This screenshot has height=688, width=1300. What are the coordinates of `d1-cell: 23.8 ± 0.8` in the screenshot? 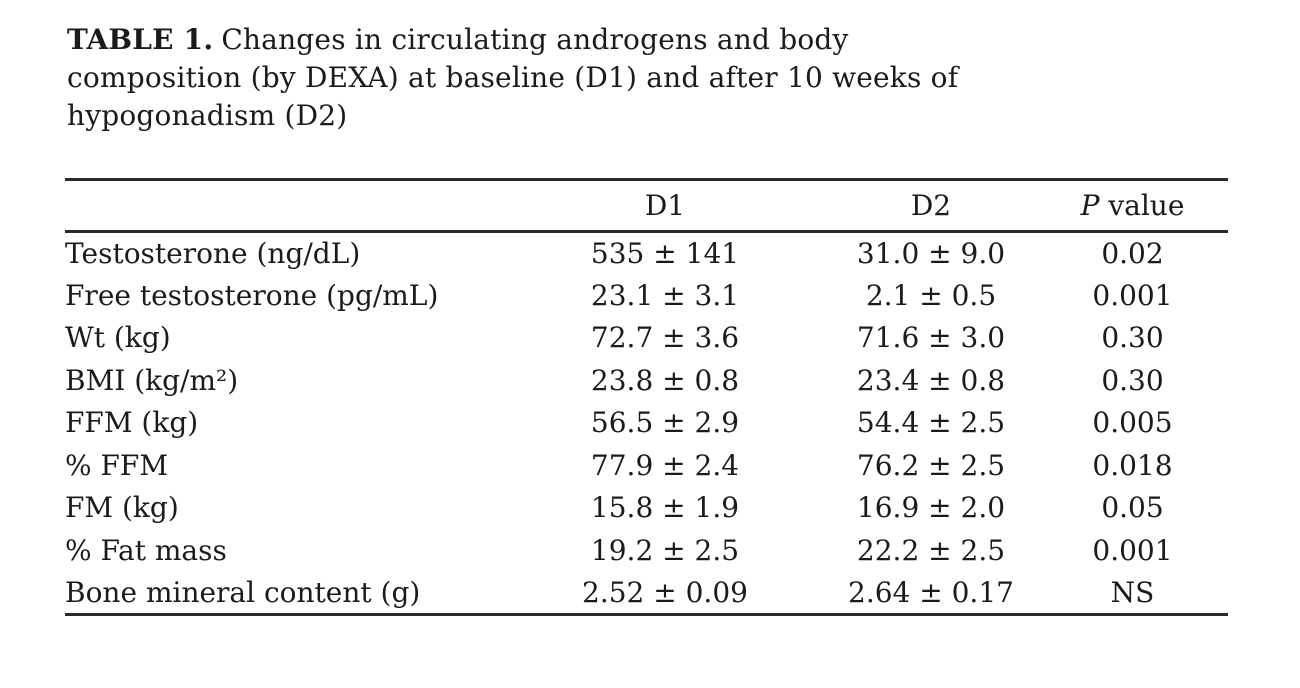 It's located at (665, 380).